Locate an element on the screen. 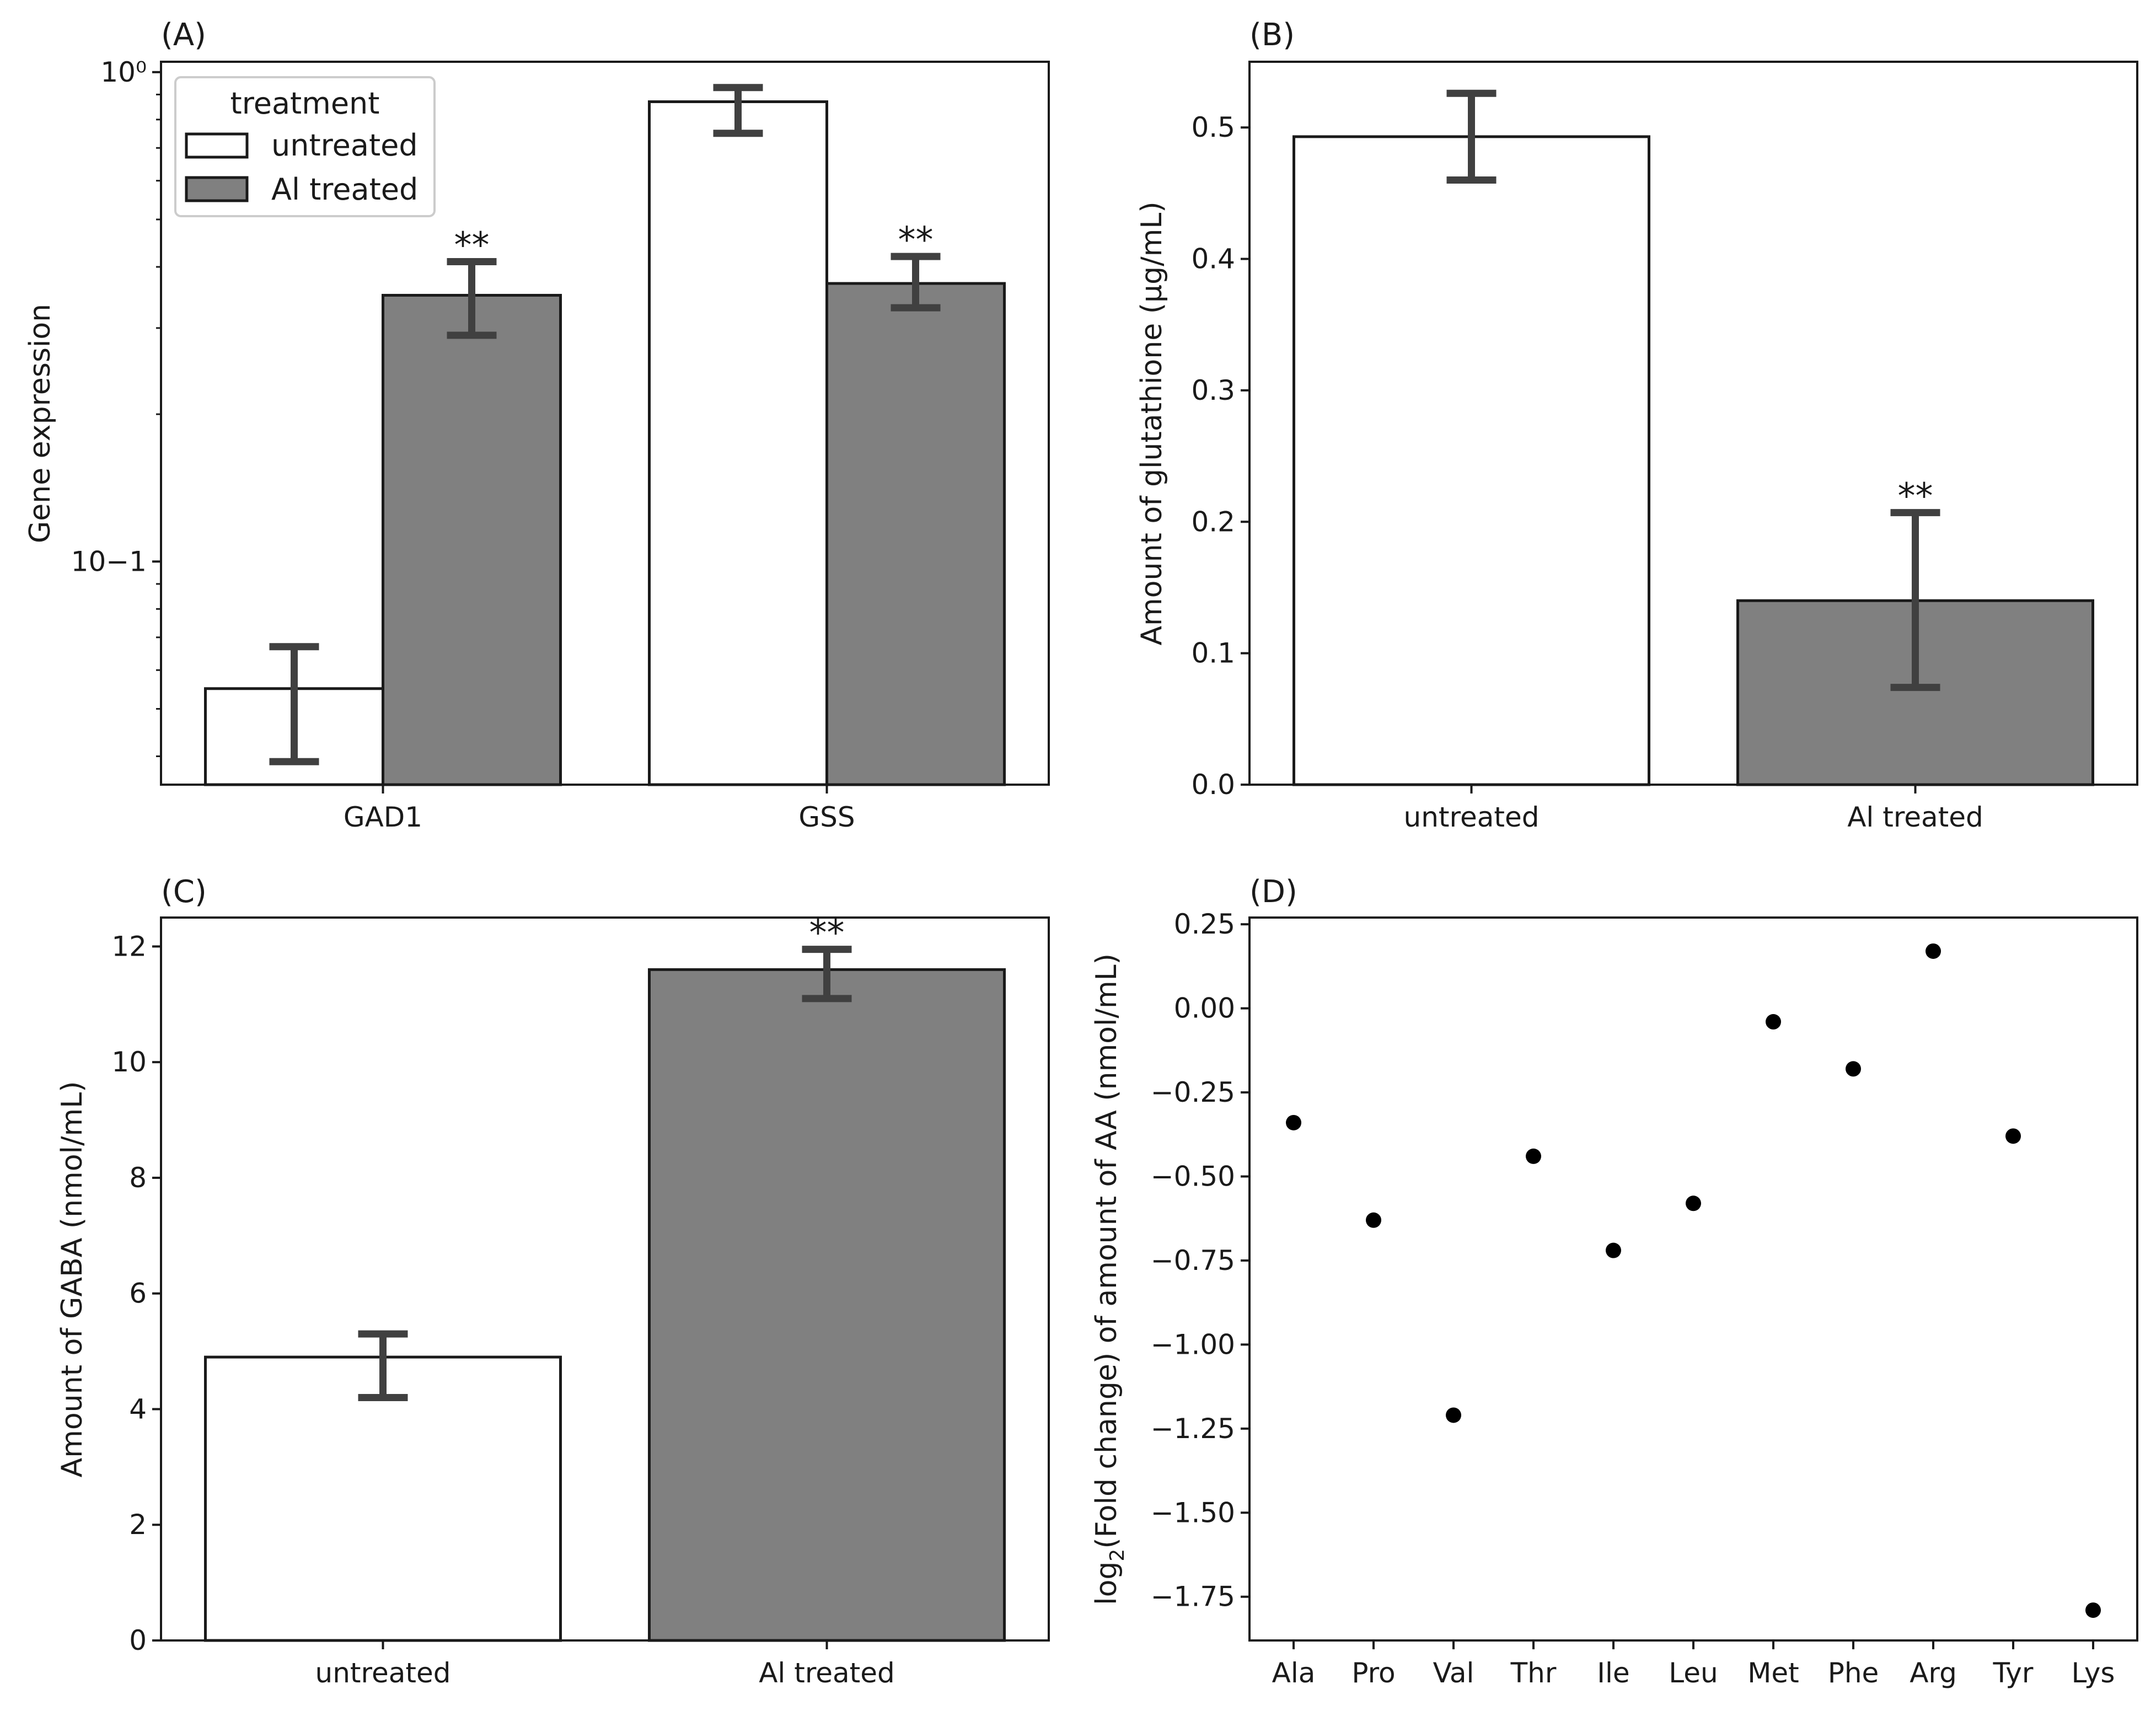 The image size is (2156, 1716). panel-b-y-axis-label: Amount of glutathione (μg/mL) is located at coordinates (1151, 423).